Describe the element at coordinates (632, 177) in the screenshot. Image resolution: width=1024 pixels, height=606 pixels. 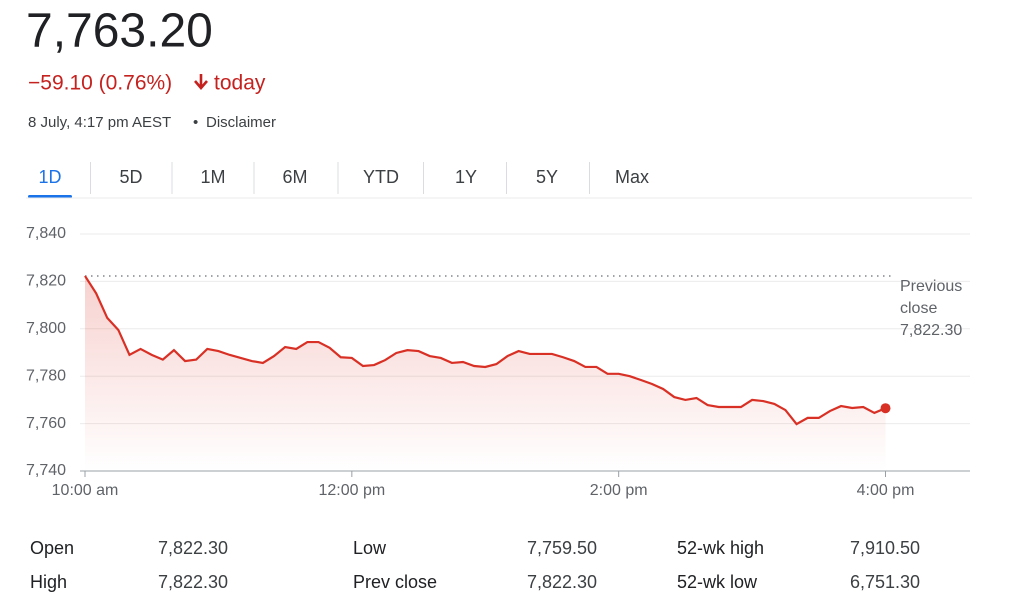
I see `range-tab: Max` at that location.